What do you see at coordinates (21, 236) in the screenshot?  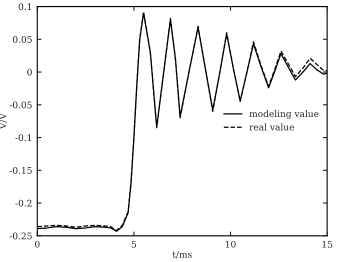 I see `y-tick-label: -0.25` at bounding box center [21, 236].